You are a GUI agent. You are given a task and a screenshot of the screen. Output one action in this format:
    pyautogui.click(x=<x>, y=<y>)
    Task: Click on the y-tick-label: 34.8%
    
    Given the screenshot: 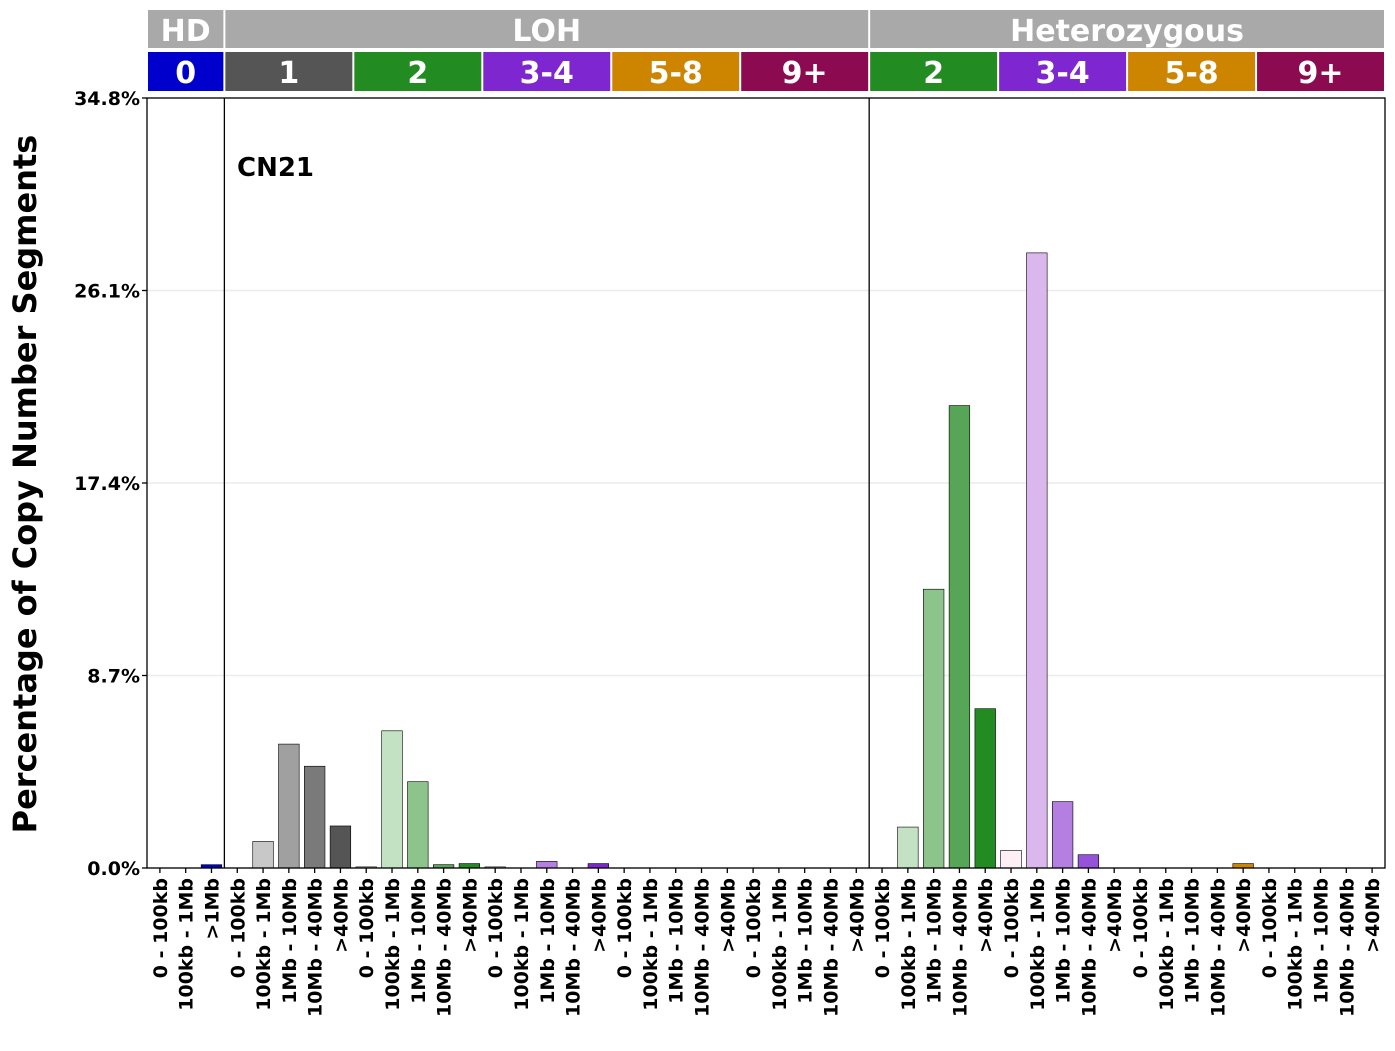 What is the action you would take?
    pyautogui.click(x=107, y=99)
    